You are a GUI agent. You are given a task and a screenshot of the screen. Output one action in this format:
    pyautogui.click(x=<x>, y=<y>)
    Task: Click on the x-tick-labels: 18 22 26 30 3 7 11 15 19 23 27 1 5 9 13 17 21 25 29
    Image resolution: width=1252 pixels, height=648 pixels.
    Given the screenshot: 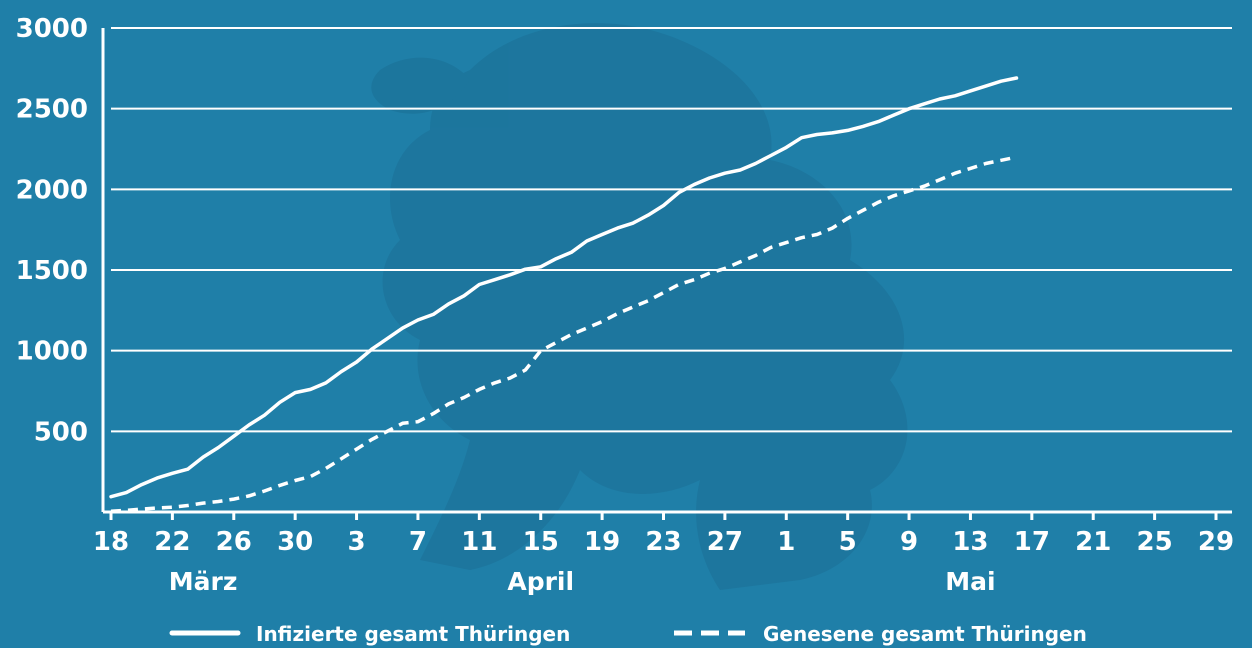 What is the action you would take?
    pyautogui.click(x=663, y=542)
    